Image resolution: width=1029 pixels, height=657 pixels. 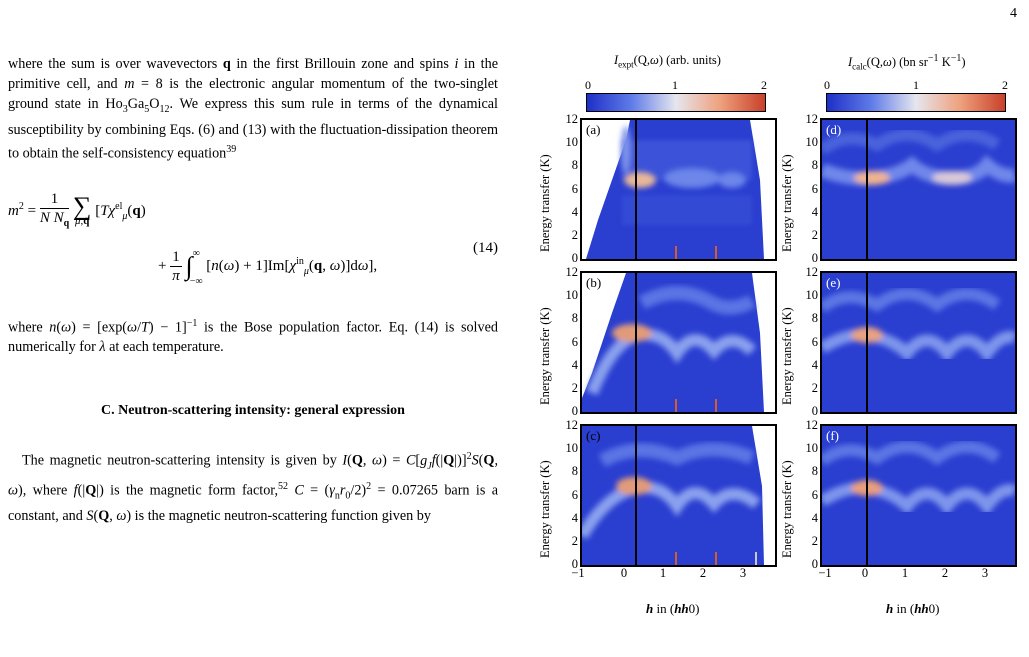 What do you see at coordinates (663, 573) in the screenshot?
I see `x-tick-left-1: 1` at bounding box center [663, 573].